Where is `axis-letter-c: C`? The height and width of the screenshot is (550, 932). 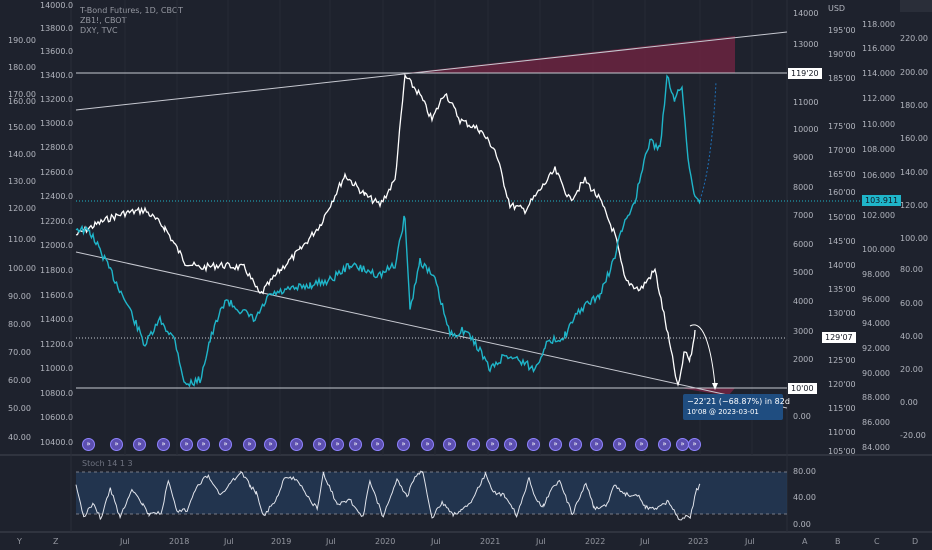 axis-letter-c: C is located at coordinates (877, 541).